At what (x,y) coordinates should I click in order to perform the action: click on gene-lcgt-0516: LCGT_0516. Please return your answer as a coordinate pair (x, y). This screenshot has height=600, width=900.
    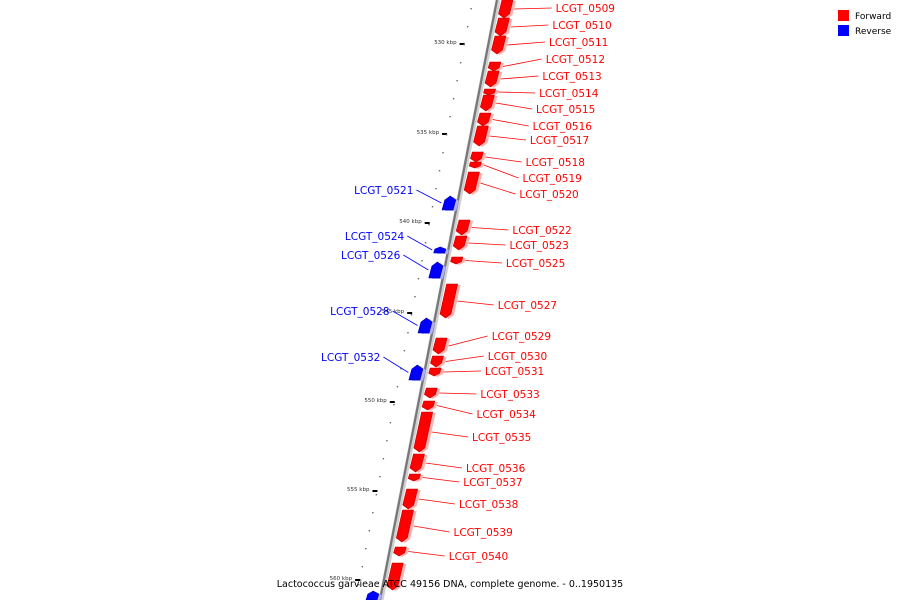
    Looking at the image, I should click on (535, 122).